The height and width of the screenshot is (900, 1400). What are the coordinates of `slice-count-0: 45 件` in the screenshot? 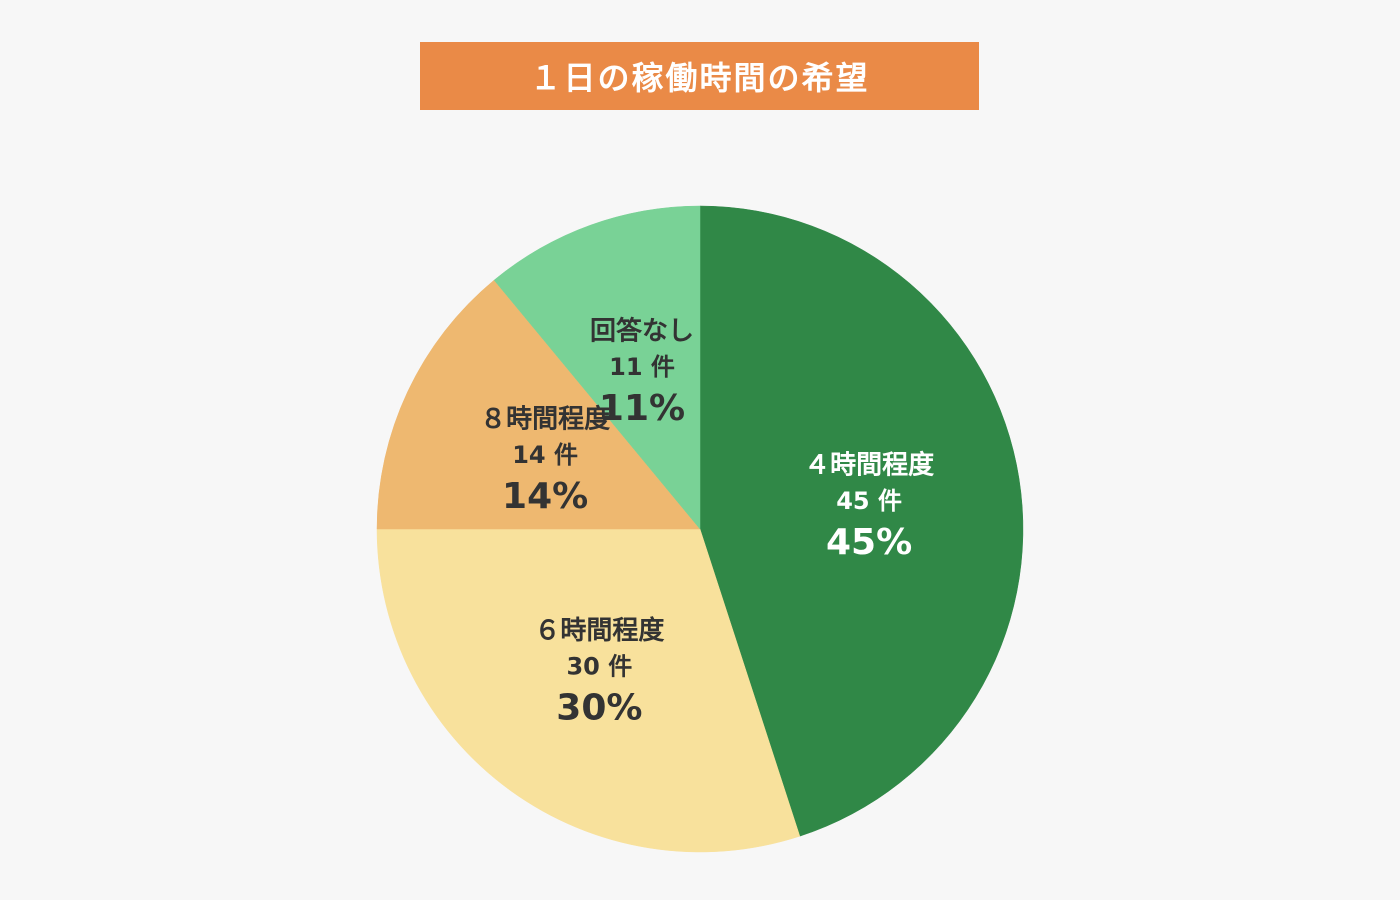 It's located at (869, 501).